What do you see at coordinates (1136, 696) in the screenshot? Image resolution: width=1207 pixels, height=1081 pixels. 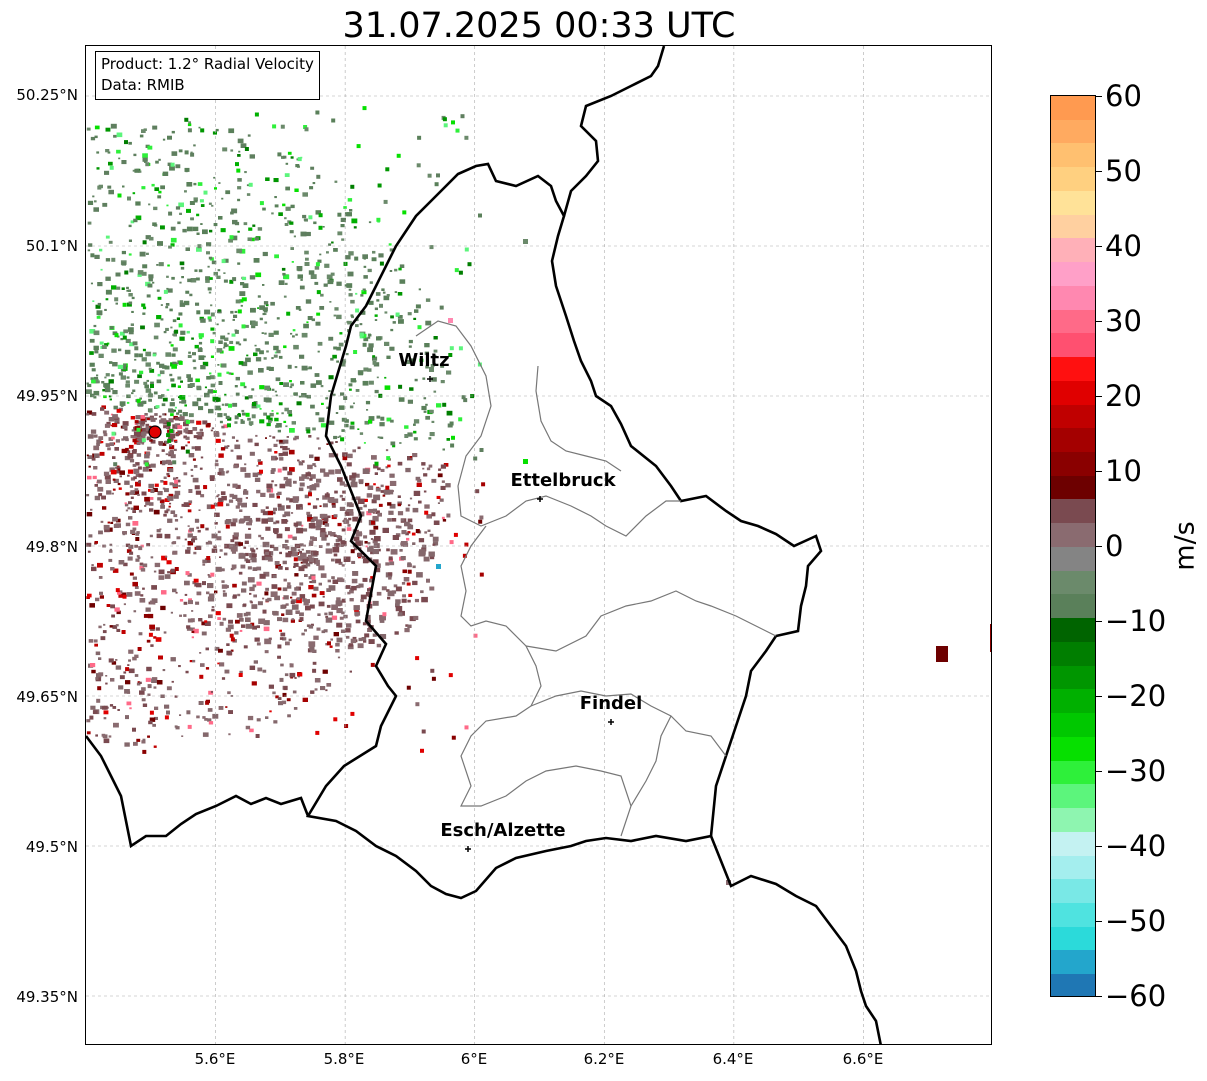 I see `colorbar-tick-label: −20` at bounding box center [1136, 696].